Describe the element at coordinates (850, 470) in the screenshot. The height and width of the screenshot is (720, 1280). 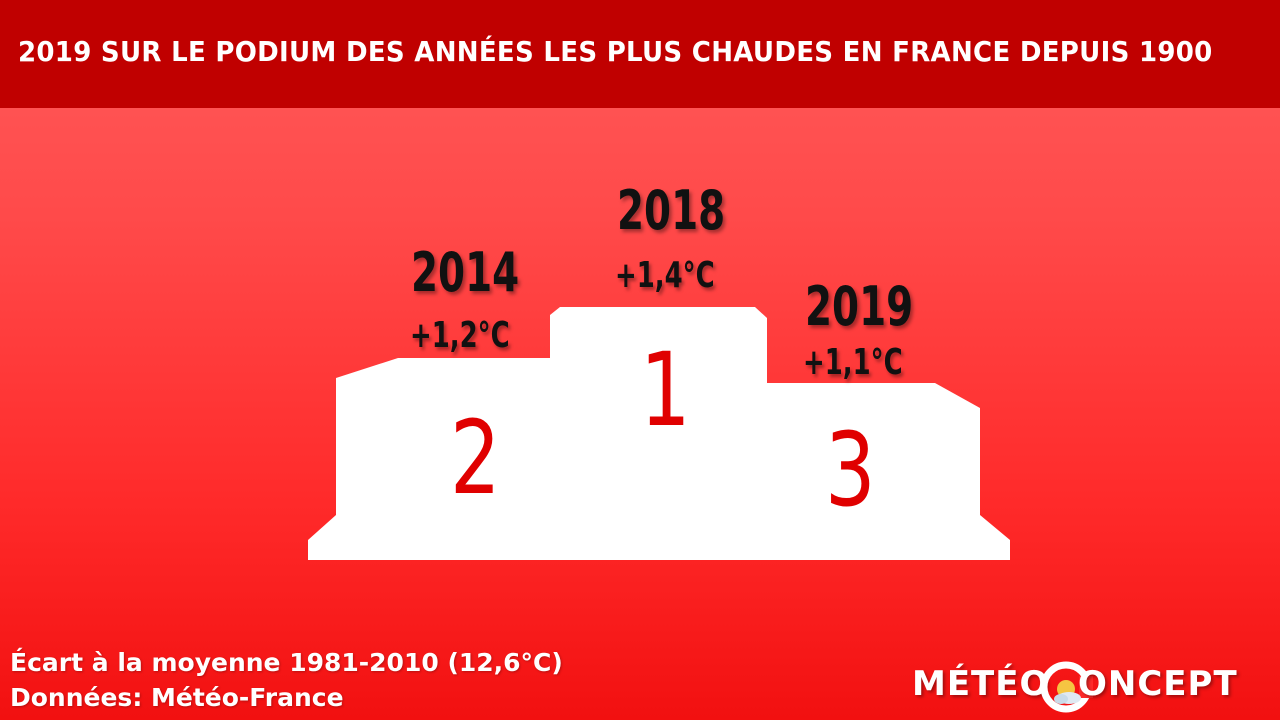
I see `rank-third: 3` at that location.